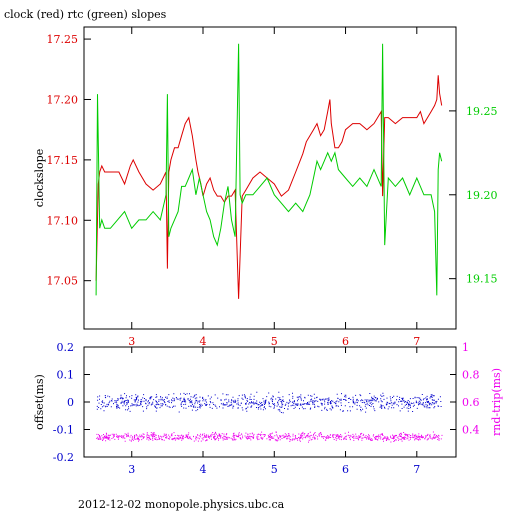 This screenshot has height=512, width=512. What do you see at coordinates (203, 341) in the screenshot?
I see `top-x-tick-label: 4` at bounding box center [203, 341].